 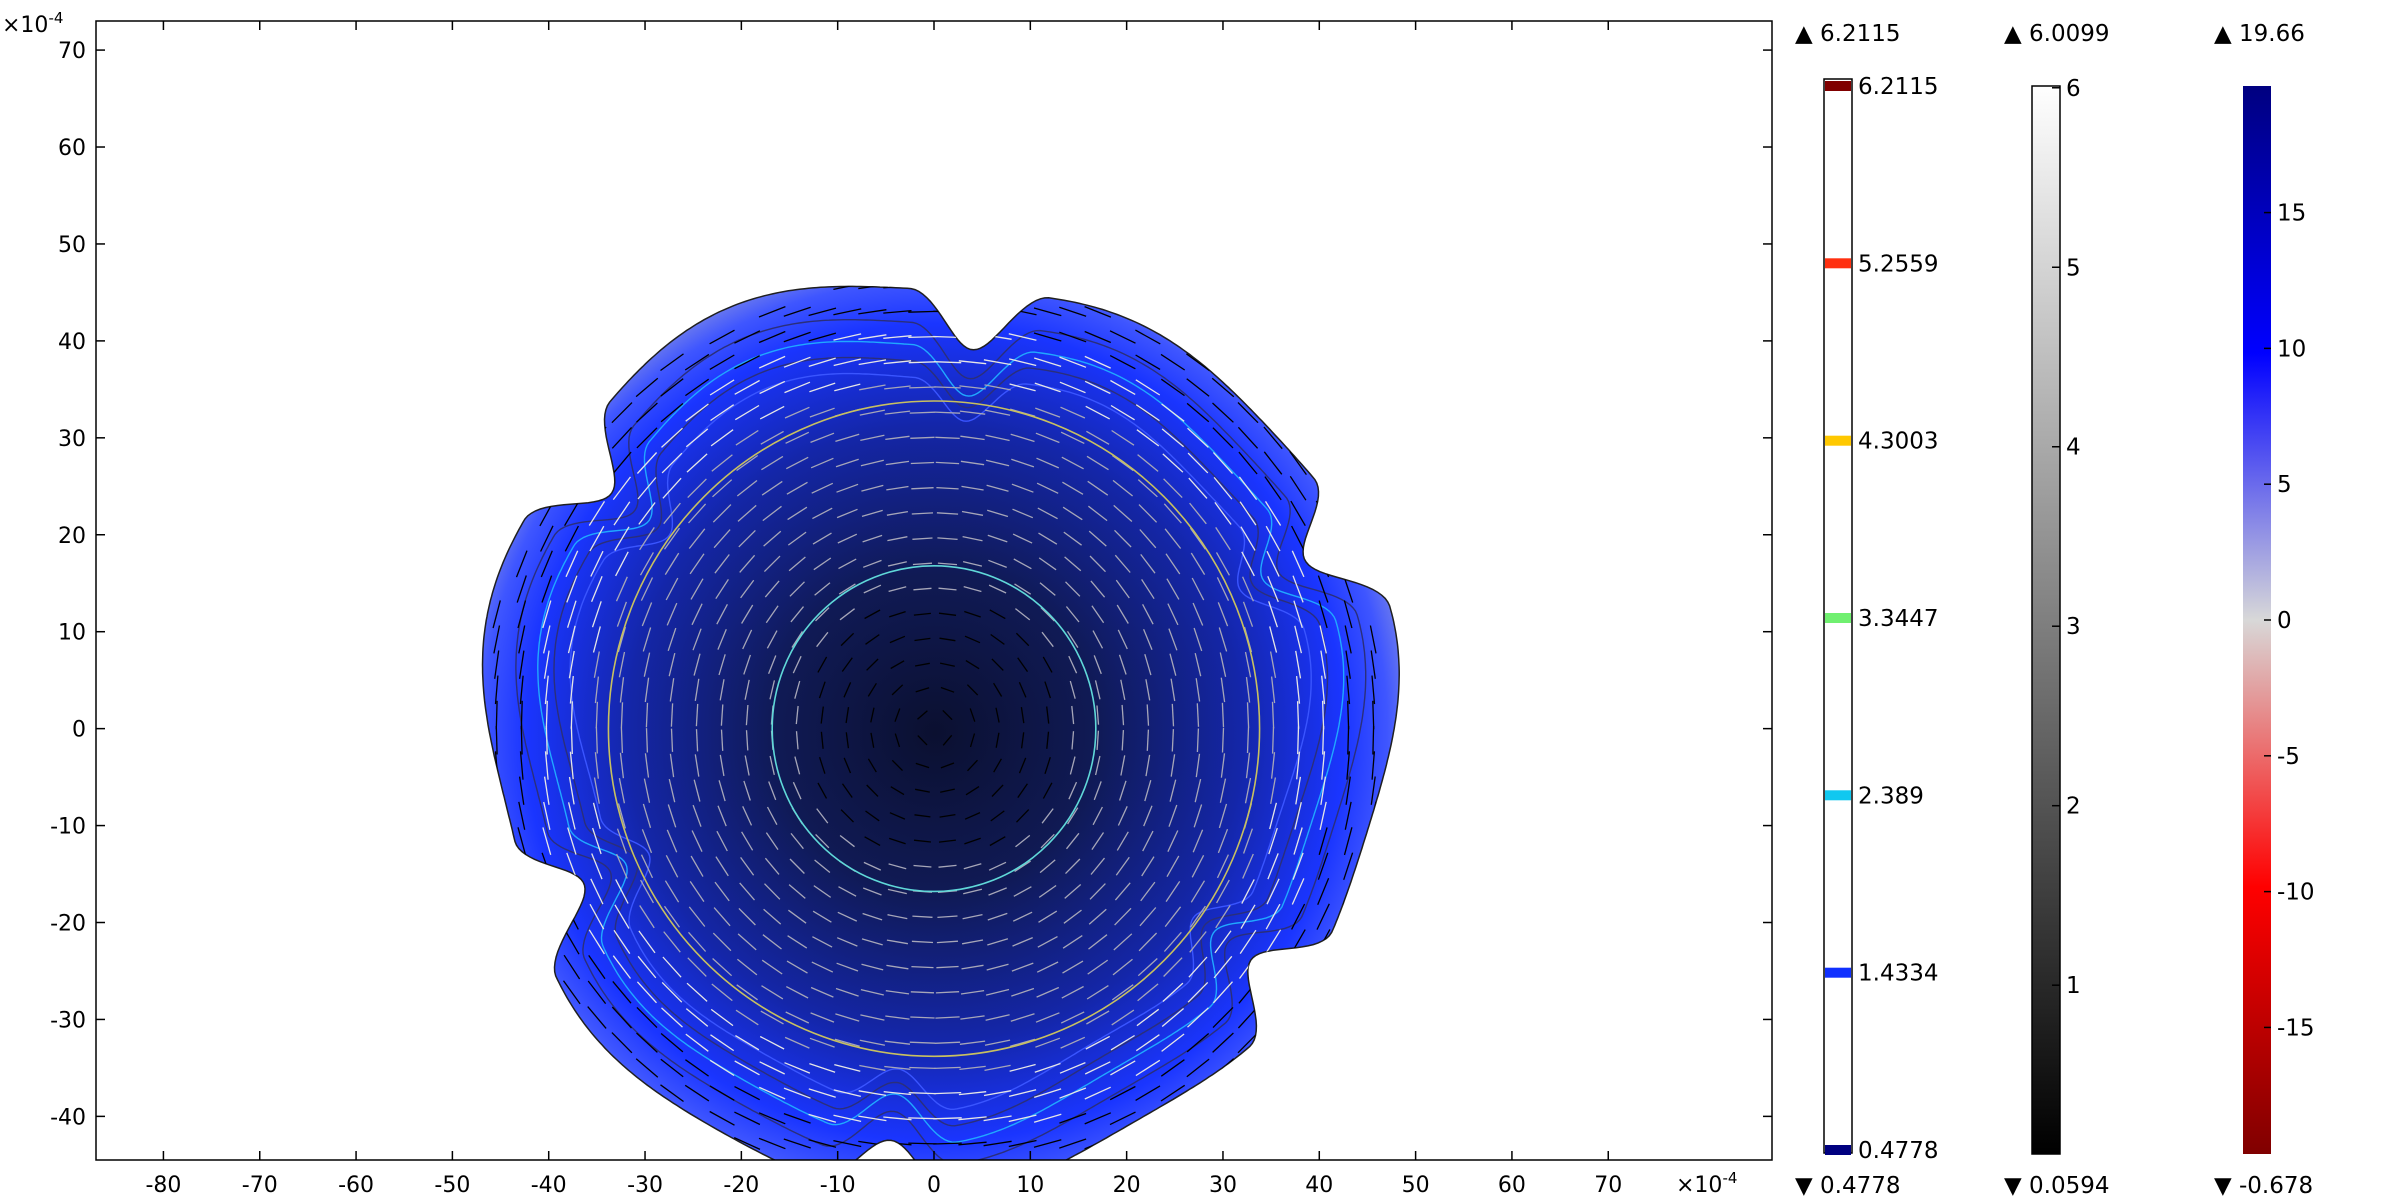 What do you see at coordinates (1127, 1185) in the screenshot?
I see `x-tick-label: 20` at bounding box center [1127, 1185].